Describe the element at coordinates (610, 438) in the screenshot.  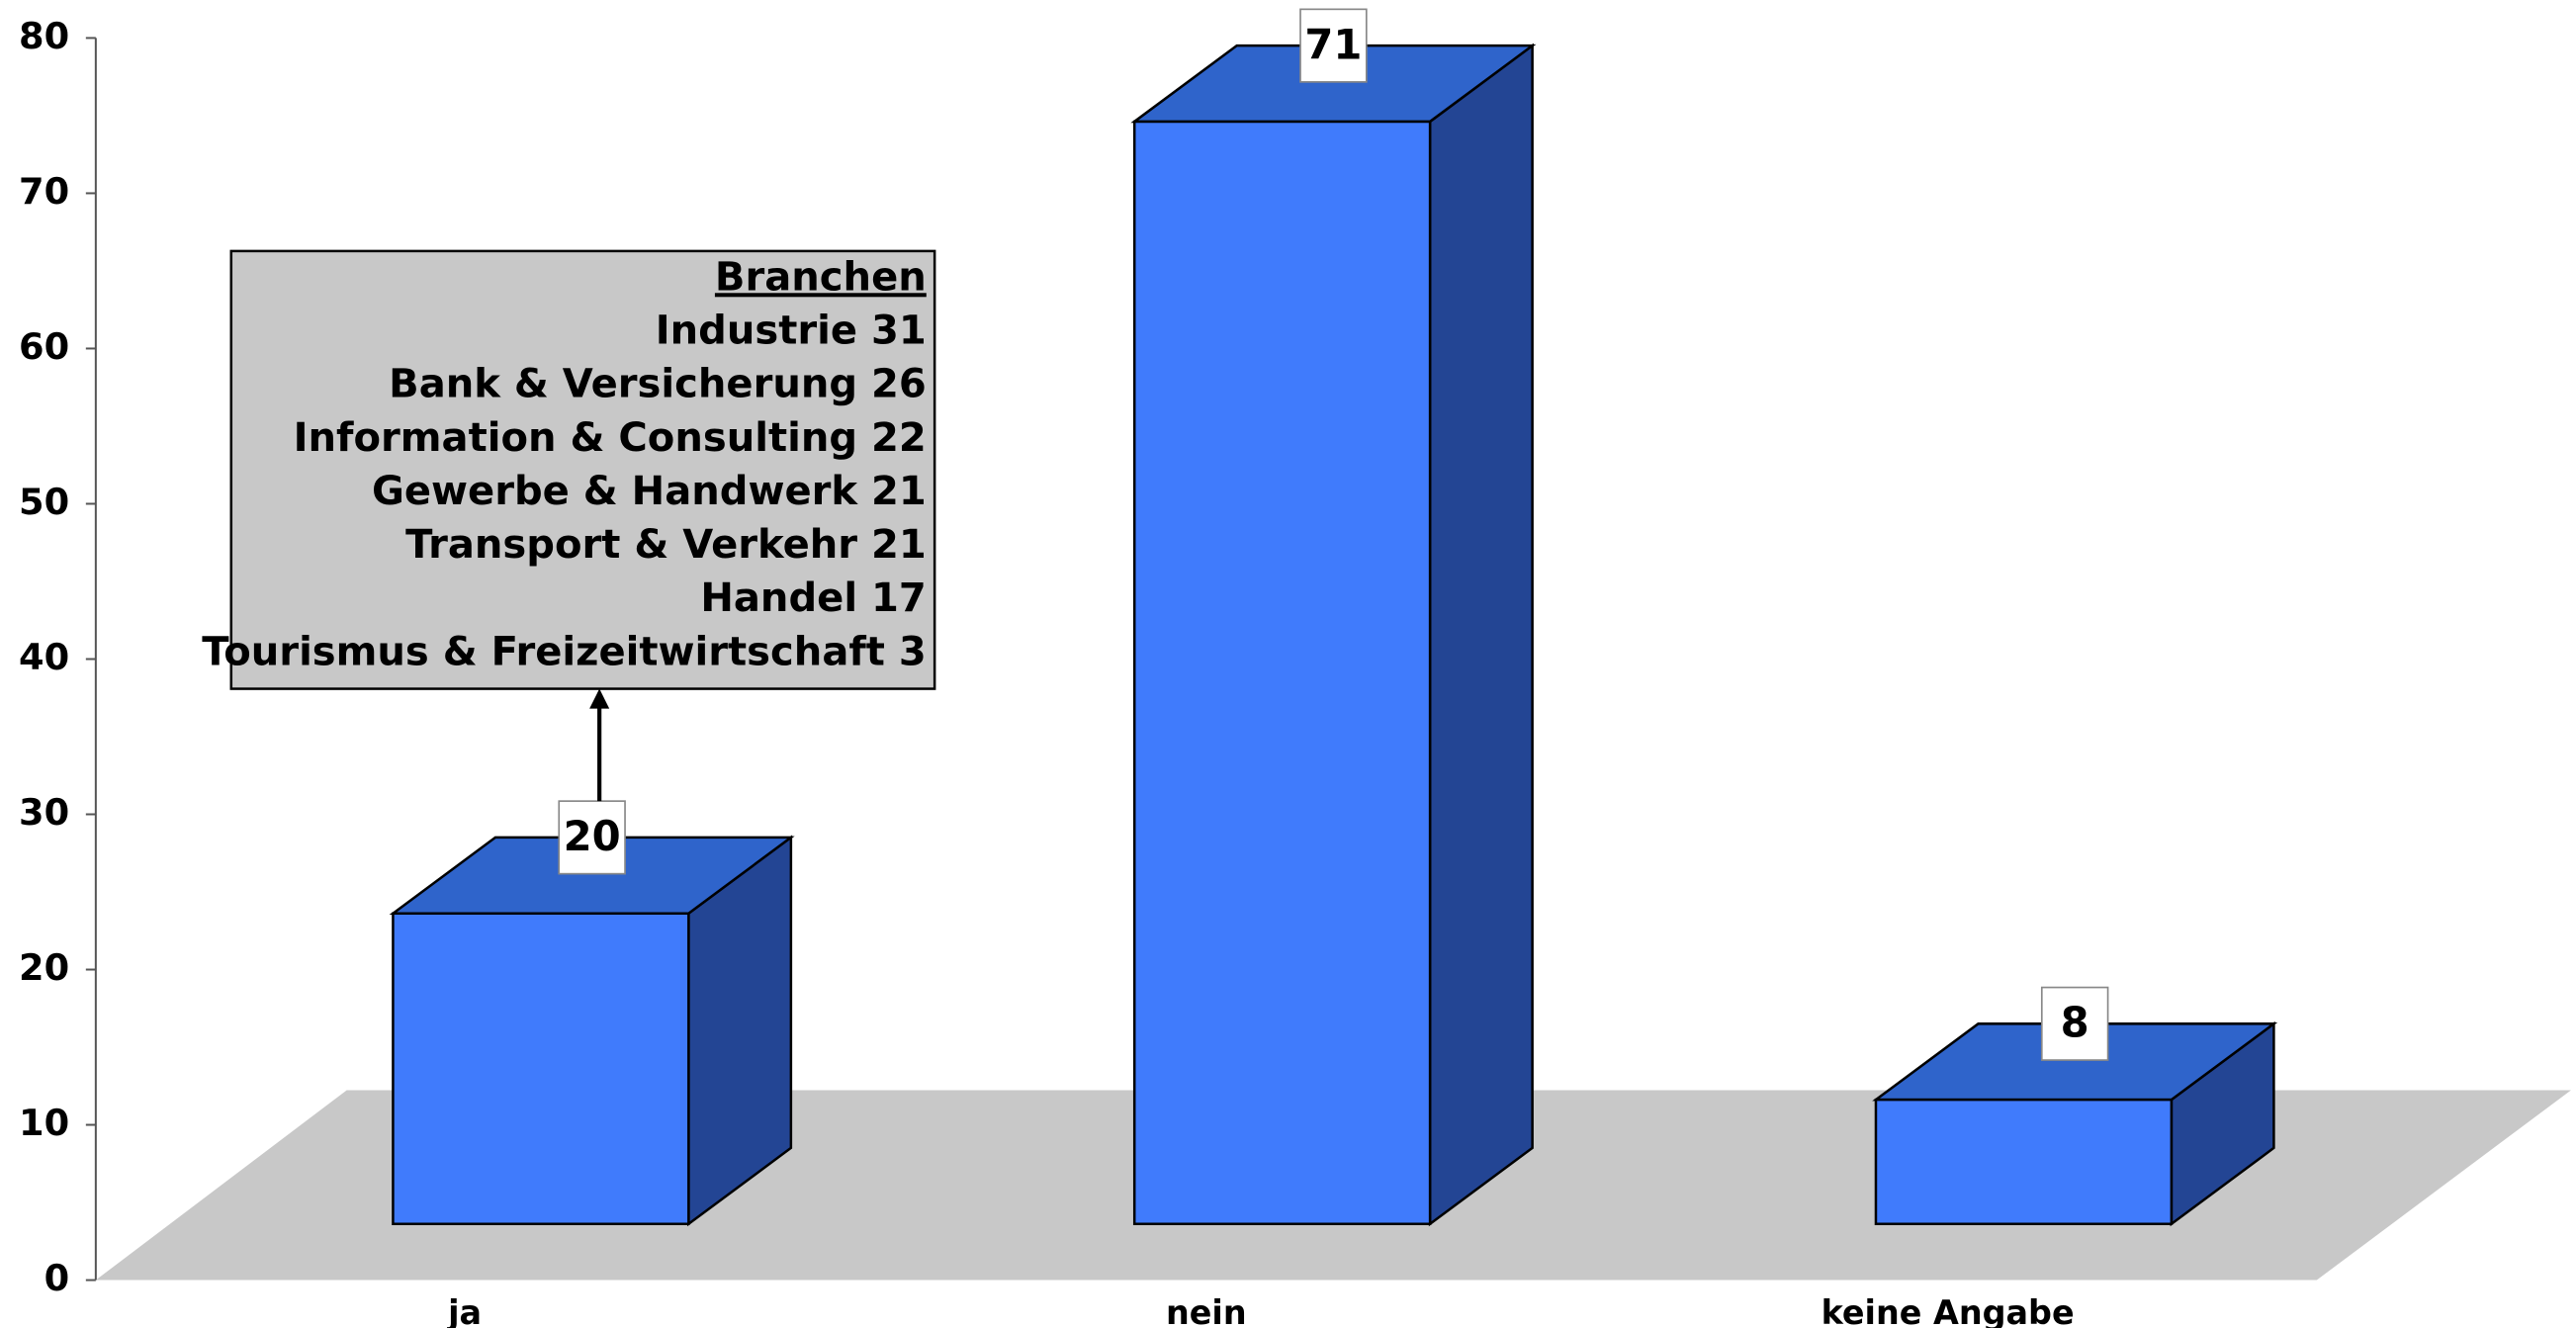
I see `annotation-line: Information & Consulting 22` at that location.